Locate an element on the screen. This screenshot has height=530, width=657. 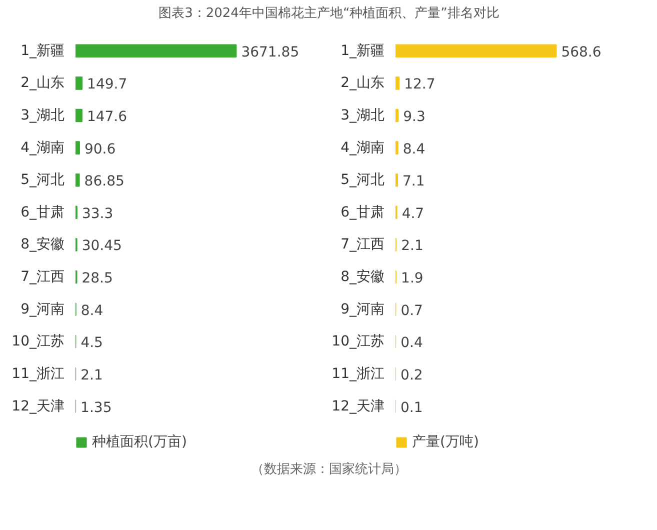
data-label: 149.7 is located at coordinates (107, 84).